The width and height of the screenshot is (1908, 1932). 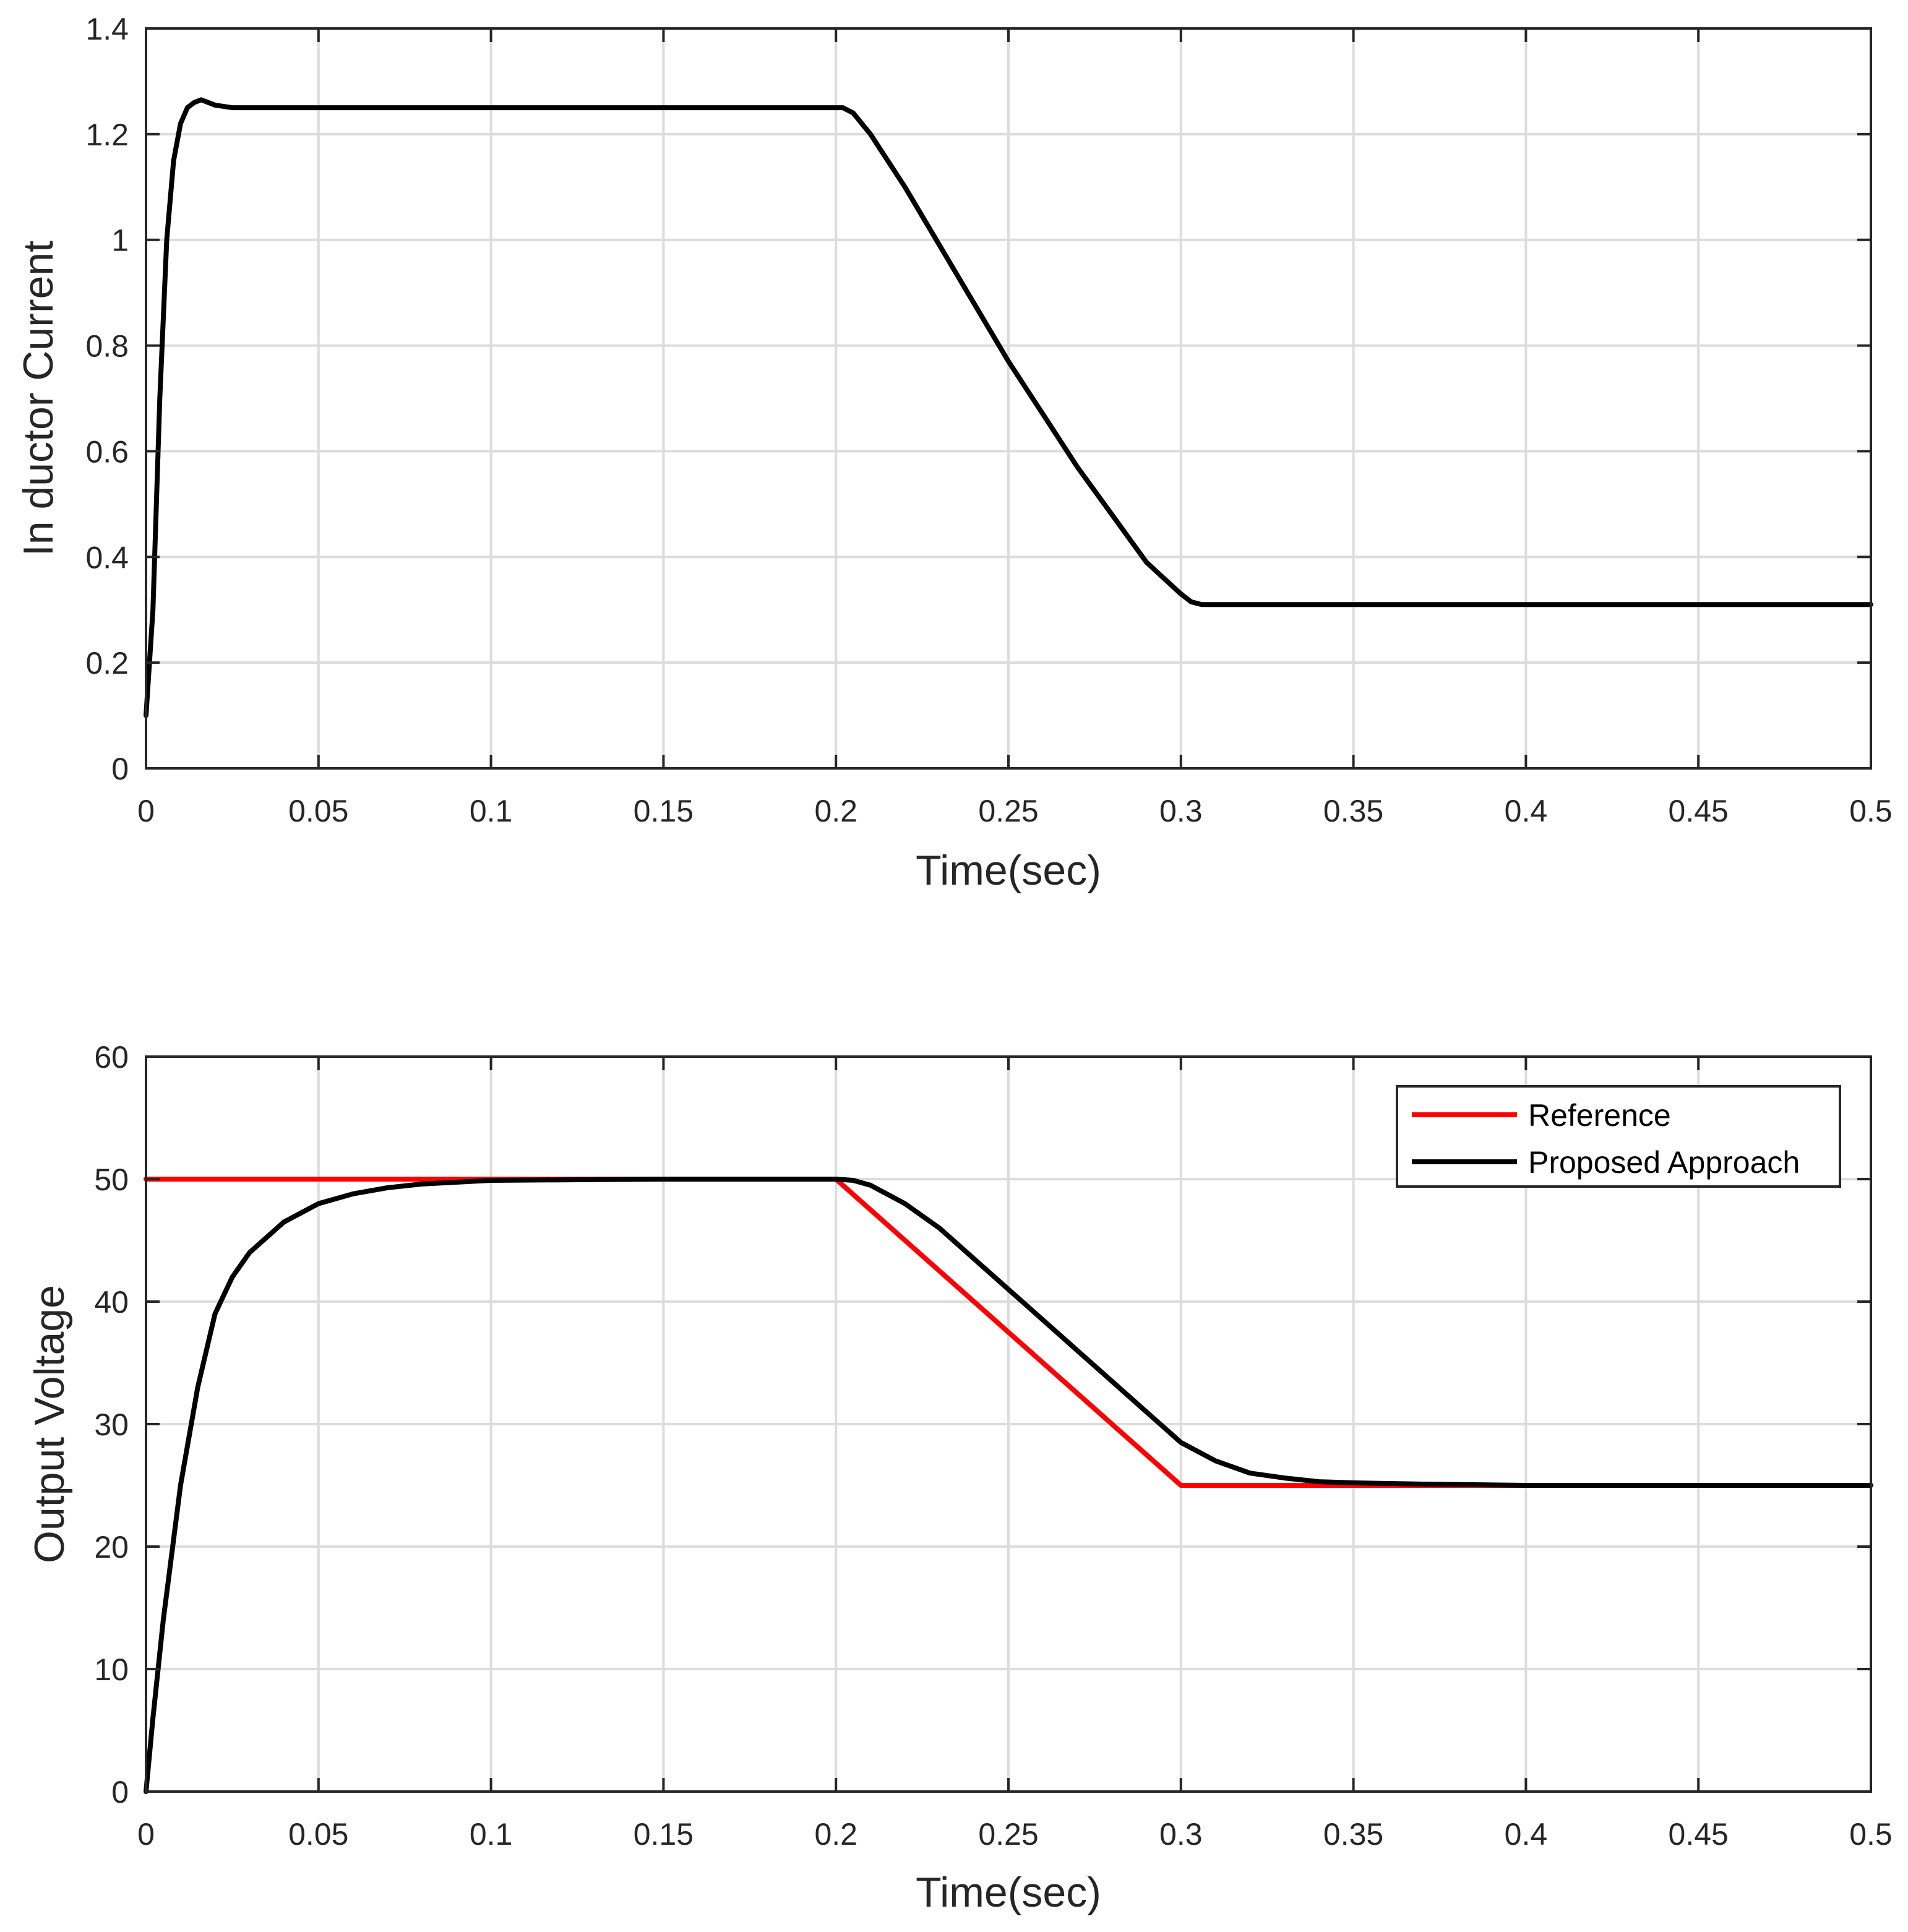 What do you see at coordinates (112, 1179) in the screenshot?
I see `y-tick-label: 50` at bounding box center [112, 1179].